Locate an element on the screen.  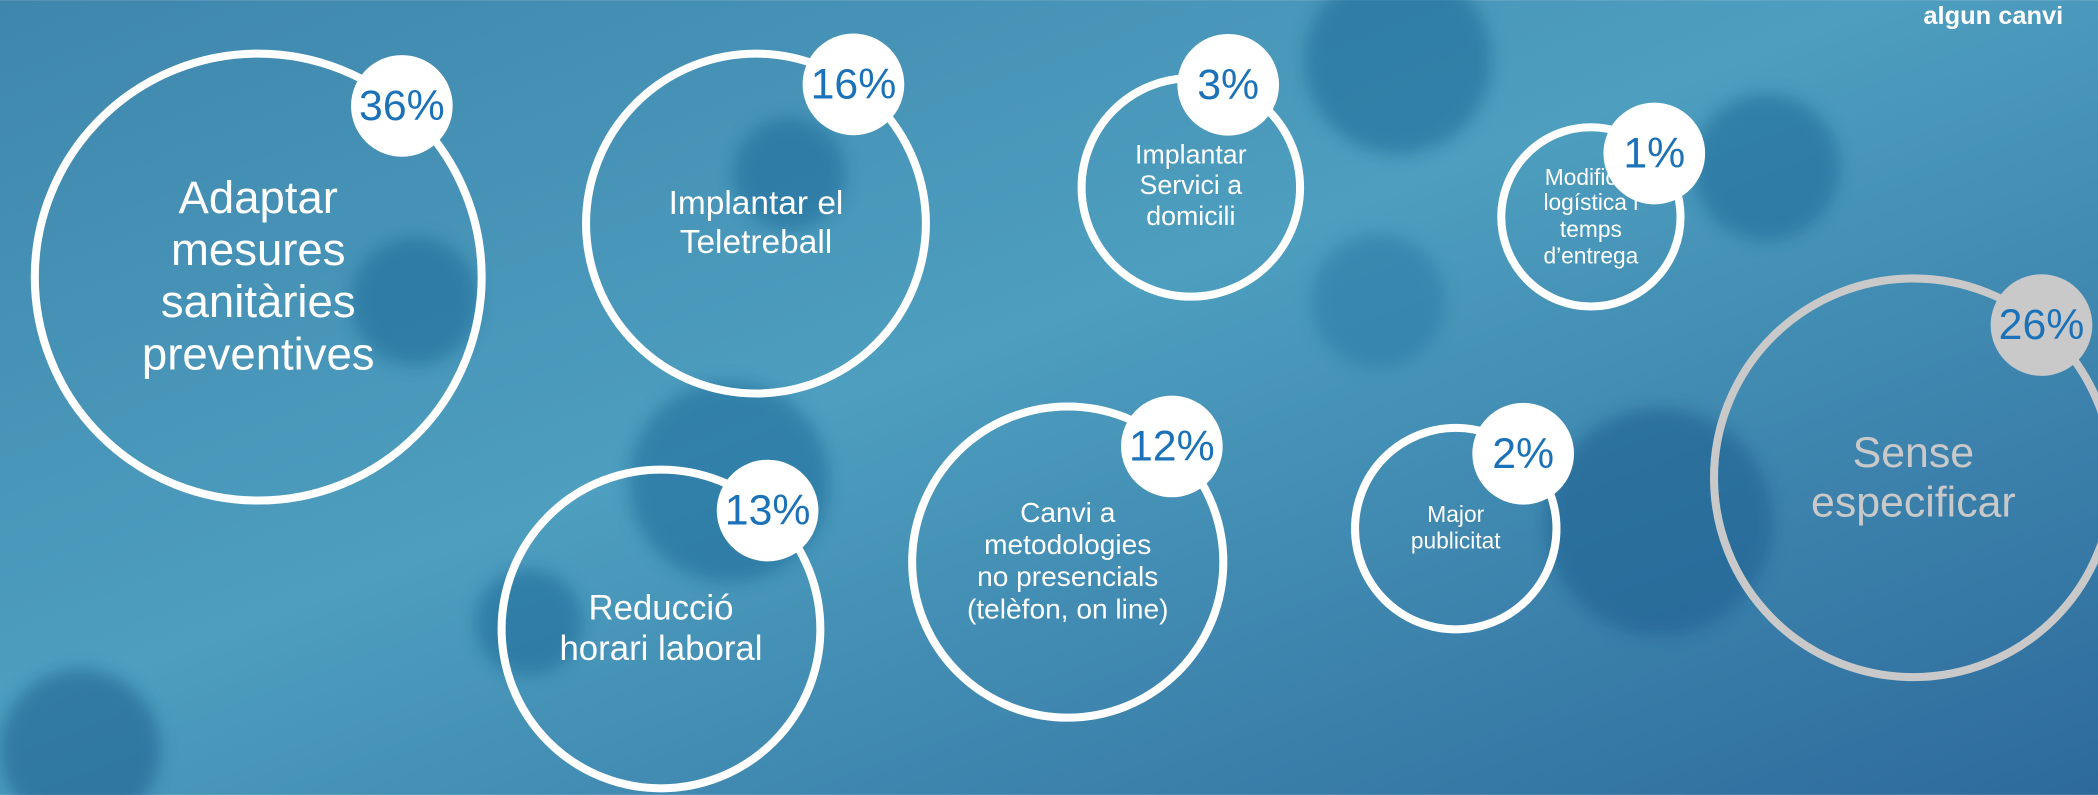
percent-label: 2% is located at coordinates (1523, 454).